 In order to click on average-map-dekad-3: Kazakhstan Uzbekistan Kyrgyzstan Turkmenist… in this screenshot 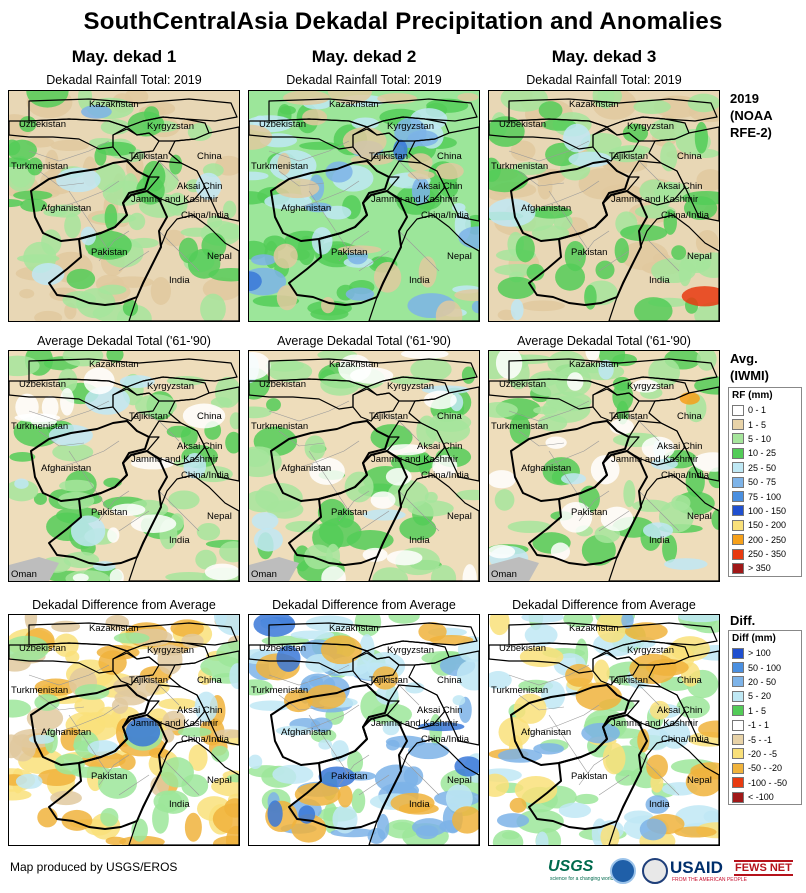, I will do `click(604, 466)`.